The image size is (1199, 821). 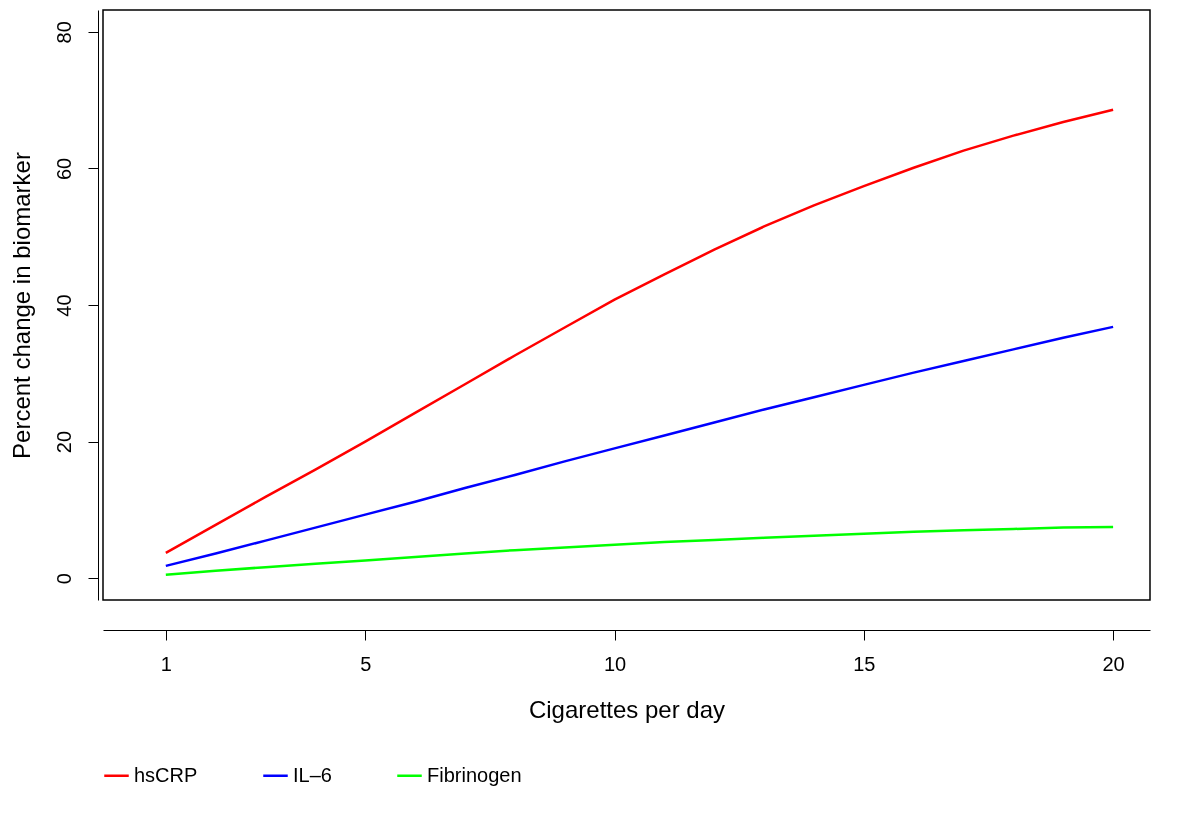 What do you see at coordinates (864, 663) in the screenshot?
I see `x-tick-label: 15` at bounding box center [864, 663].